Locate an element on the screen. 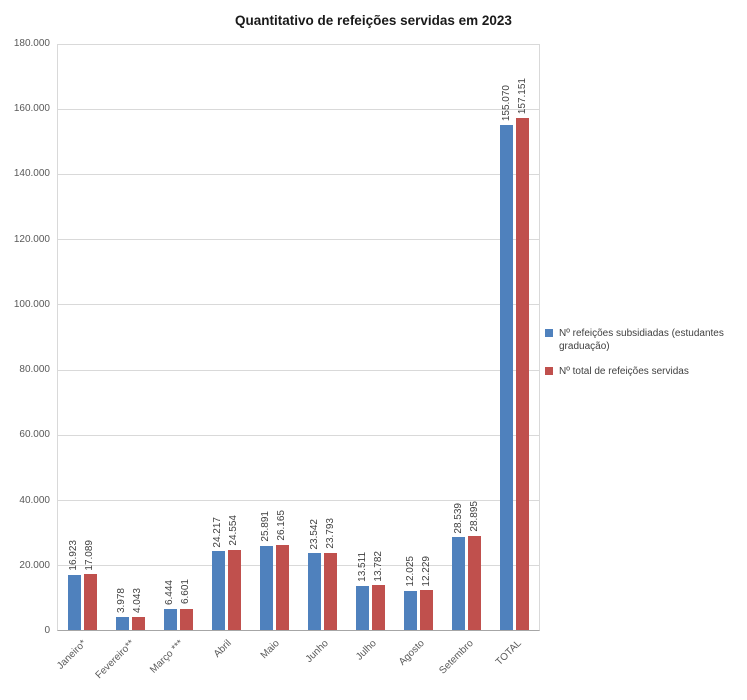 This screenshot has width=747, height=700. bar-column: 28.539 is located at coordinates (459, 337).